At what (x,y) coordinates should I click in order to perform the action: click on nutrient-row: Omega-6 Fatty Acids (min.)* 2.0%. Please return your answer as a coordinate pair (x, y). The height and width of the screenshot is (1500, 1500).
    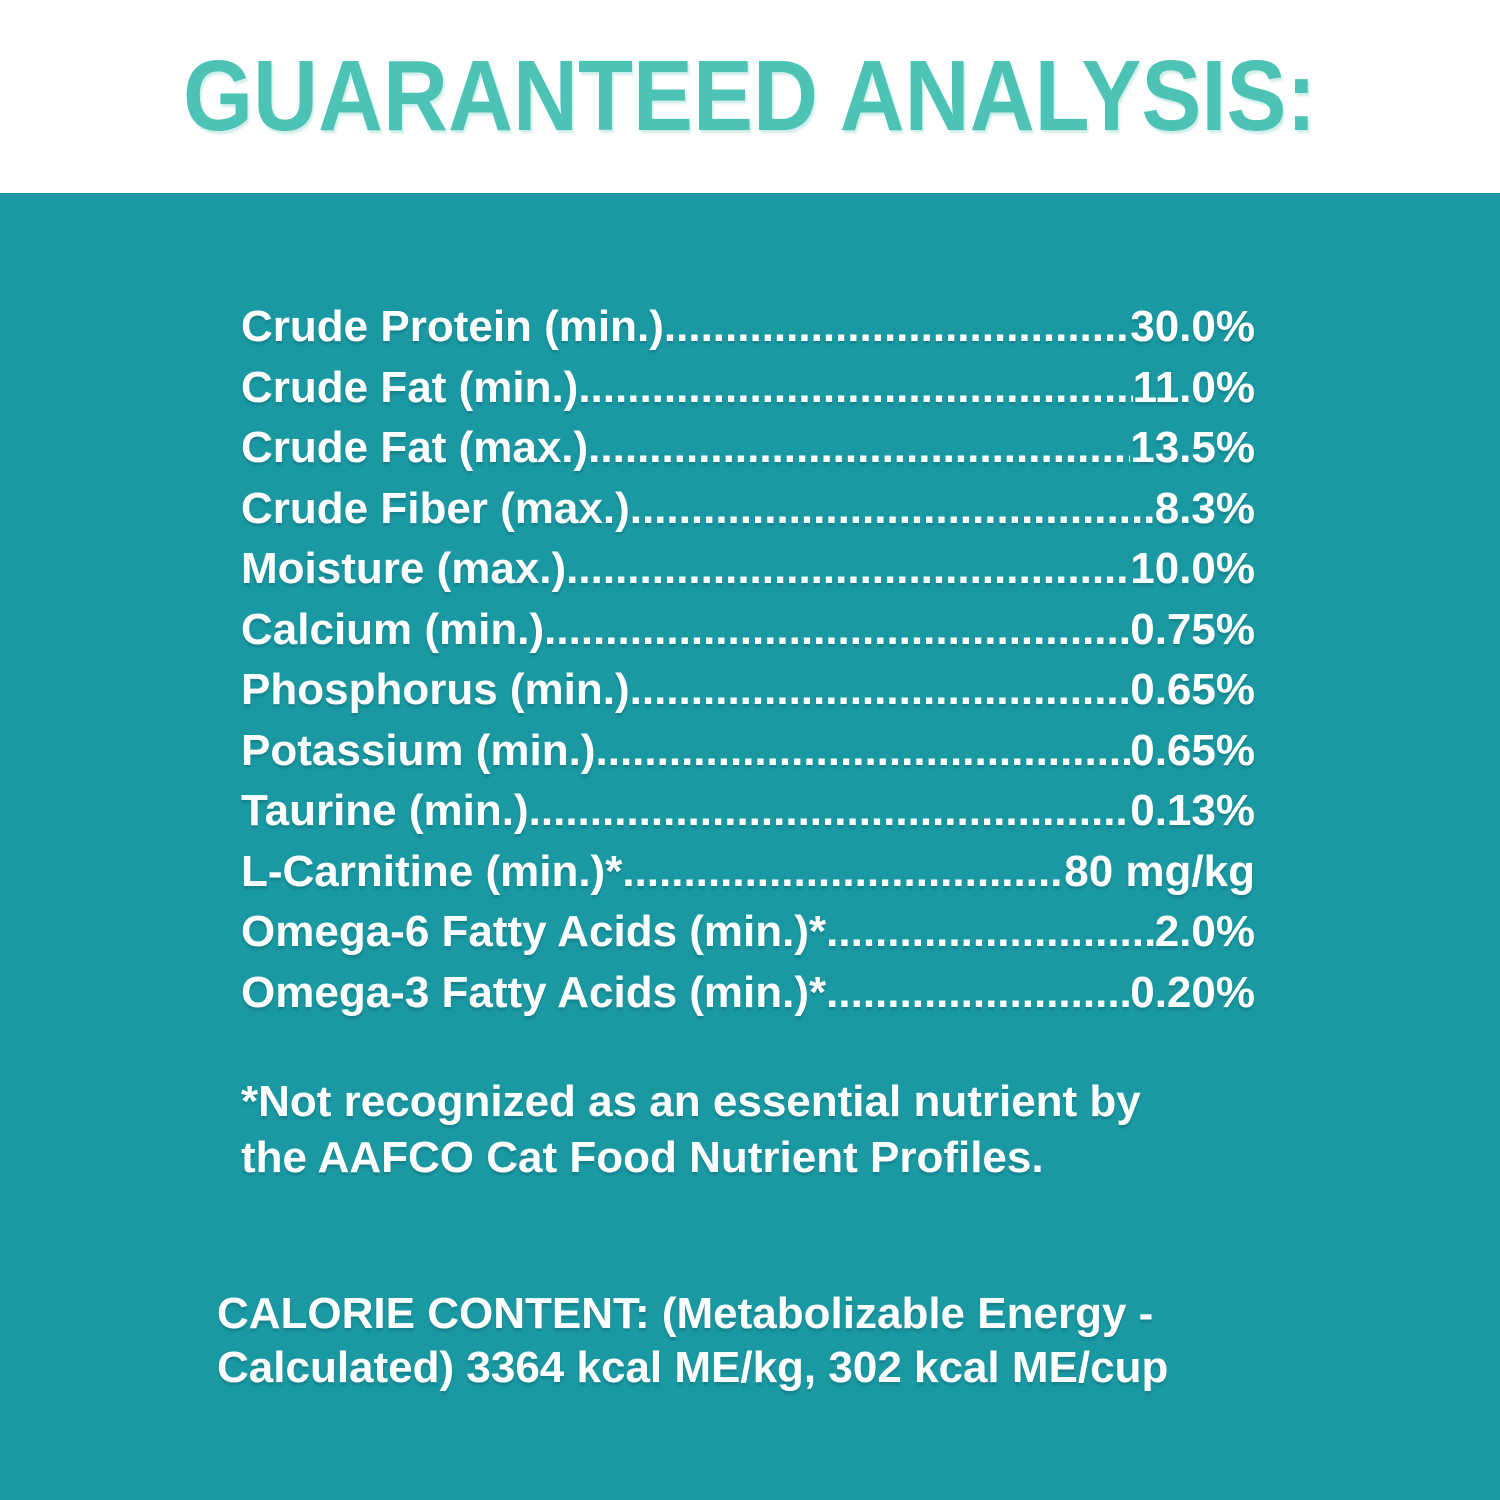
    Looking at the image, I should click on (748, 932).